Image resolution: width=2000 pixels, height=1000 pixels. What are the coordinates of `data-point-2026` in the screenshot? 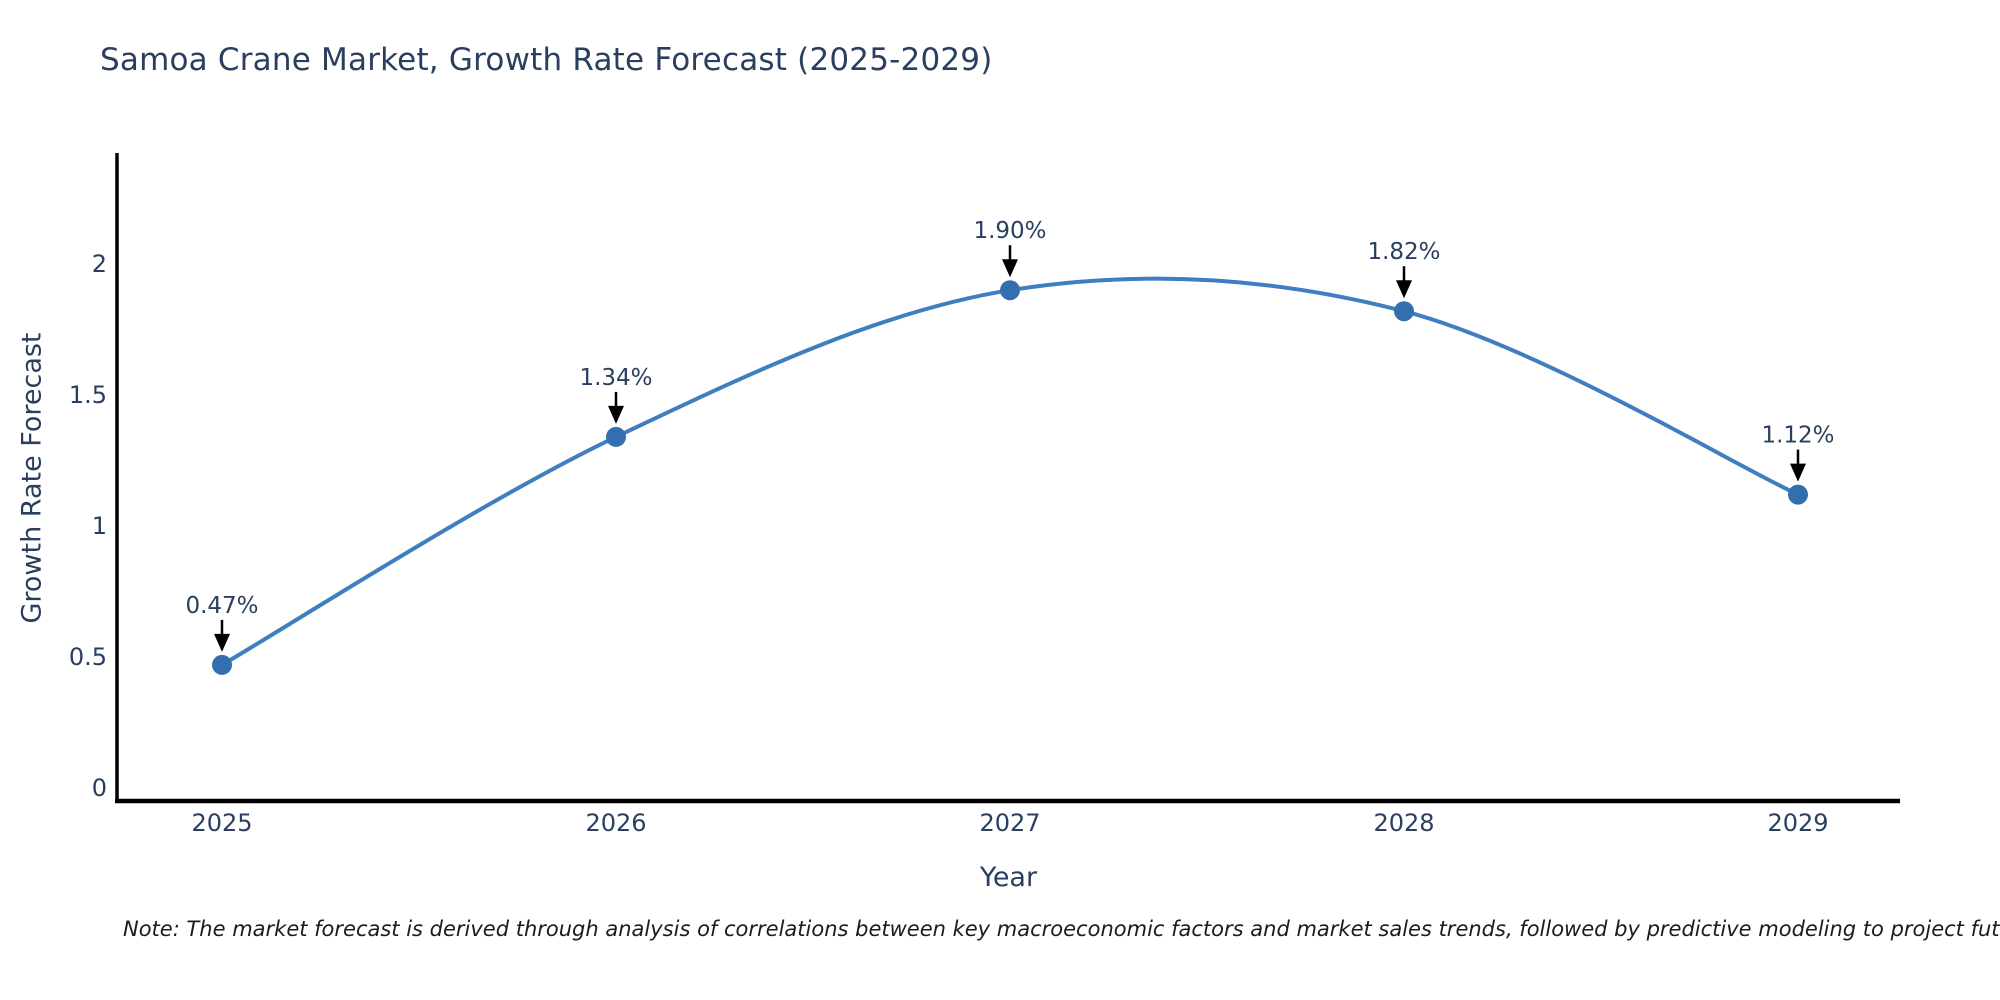 It's located at (616, 436).